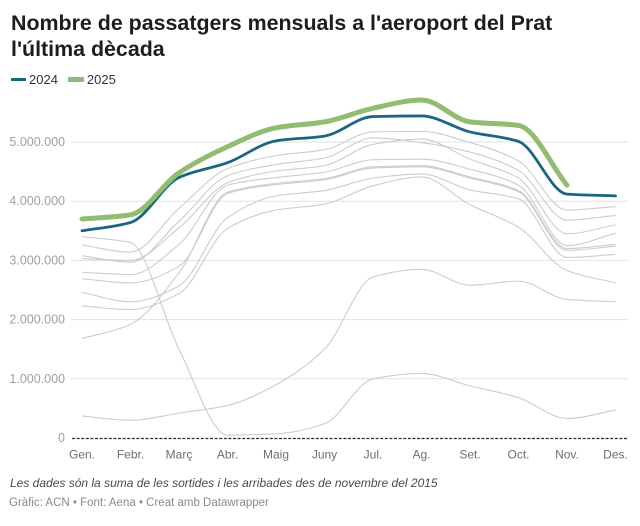  I want to click on svg-text: Març, so click(179, 455).